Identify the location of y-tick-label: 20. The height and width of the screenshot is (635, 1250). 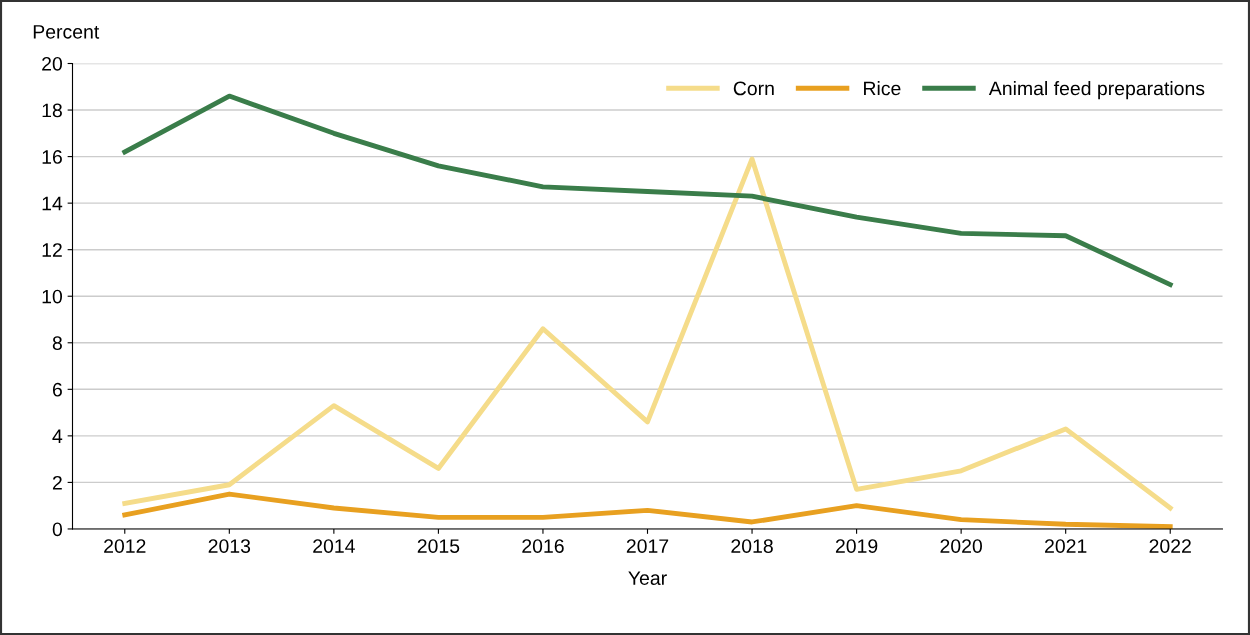
(52, 63).